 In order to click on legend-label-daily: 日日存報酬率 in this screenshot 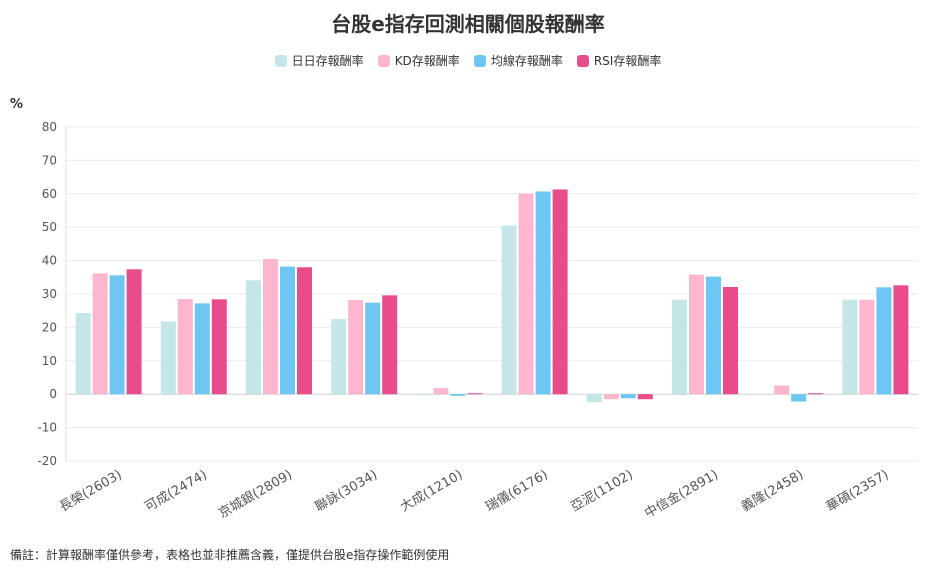, I will do `click(327, 61)`.